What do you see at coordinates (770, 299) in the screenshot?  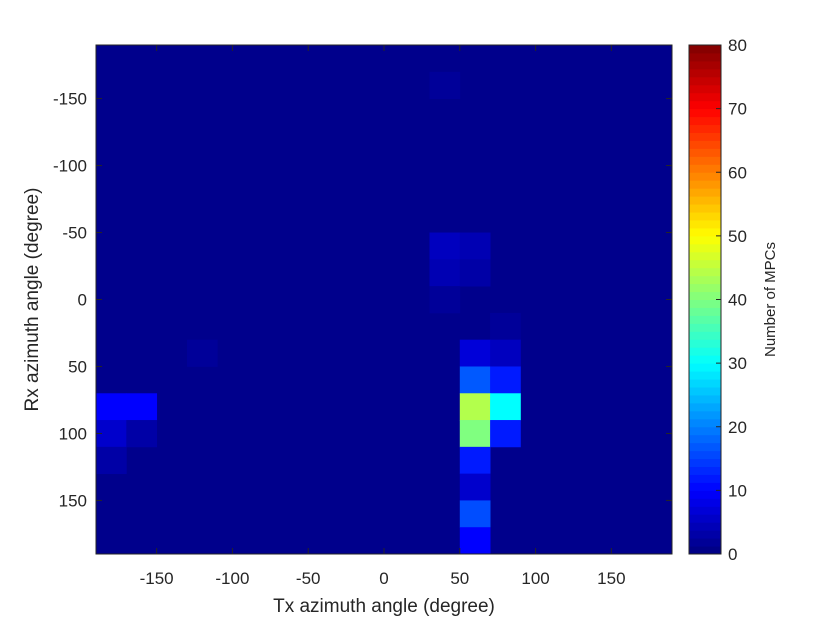 I see `colorbar-label: Number of MPCs` at bounding box center [770, 299].